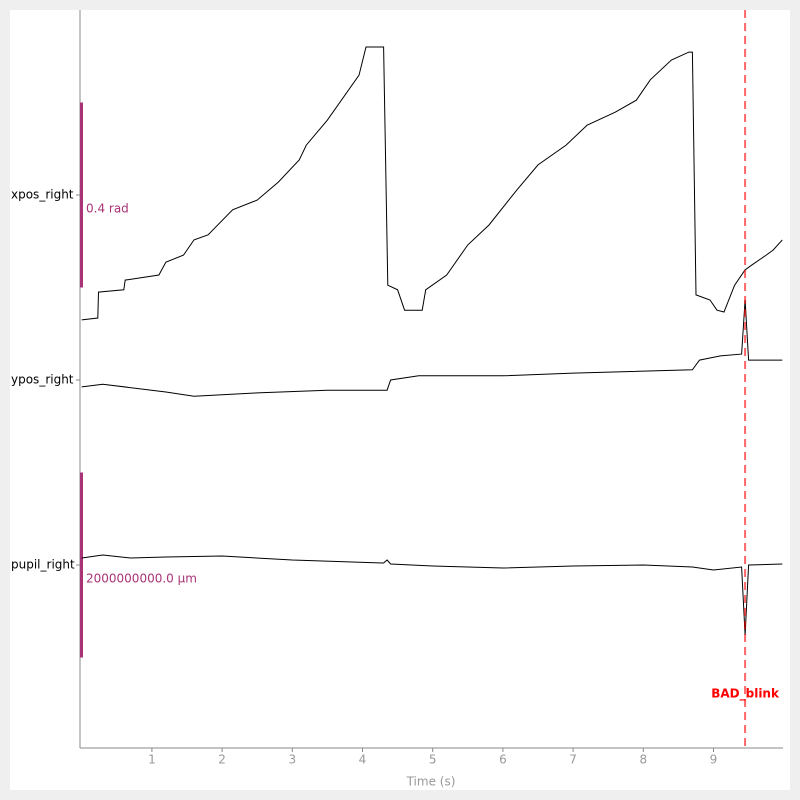 The height and width of the screenshot is (800, 800). Describe the element at coordinates (643, 760) in the screenshot. I see `x-tick-label: 8` at that location.